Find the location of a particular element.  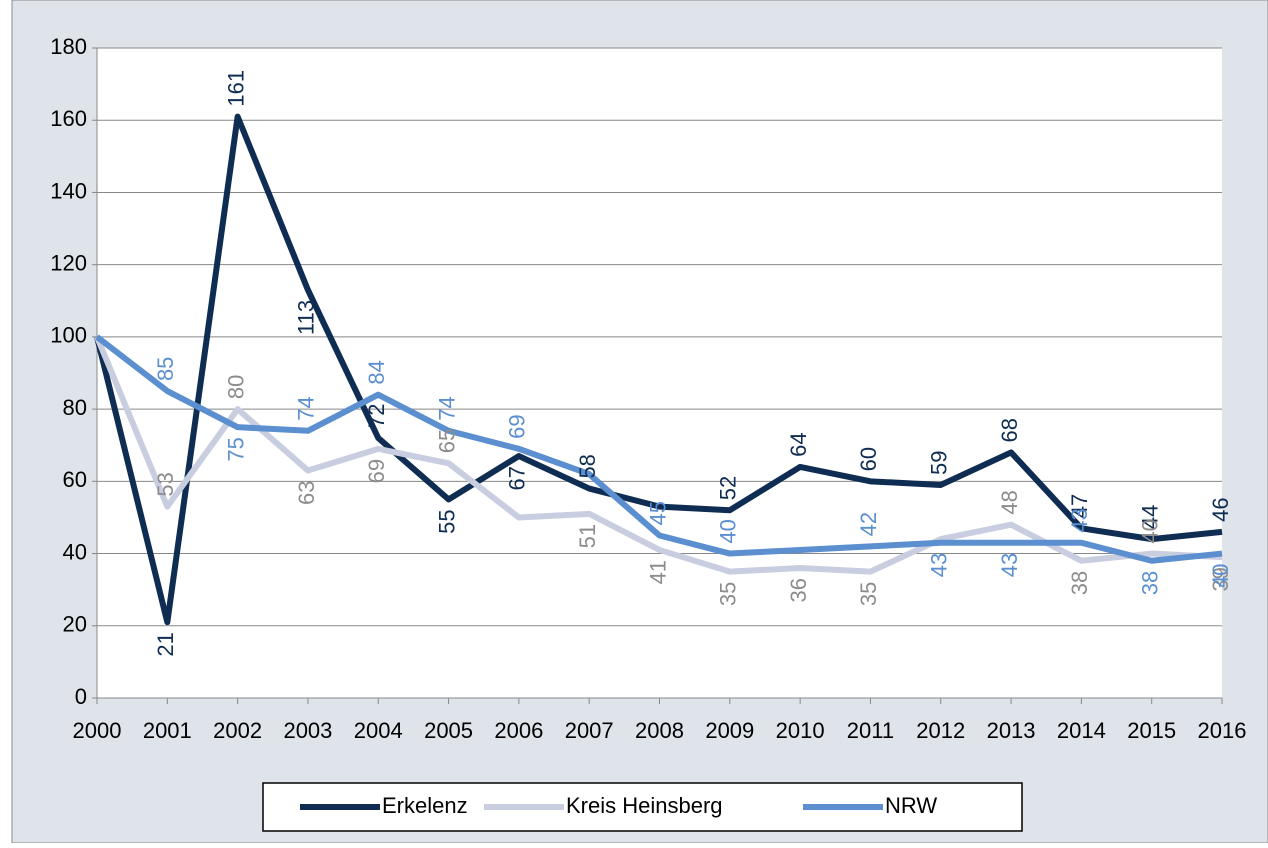

legend-label: Erkelenz is located at coordinates (425, 805).